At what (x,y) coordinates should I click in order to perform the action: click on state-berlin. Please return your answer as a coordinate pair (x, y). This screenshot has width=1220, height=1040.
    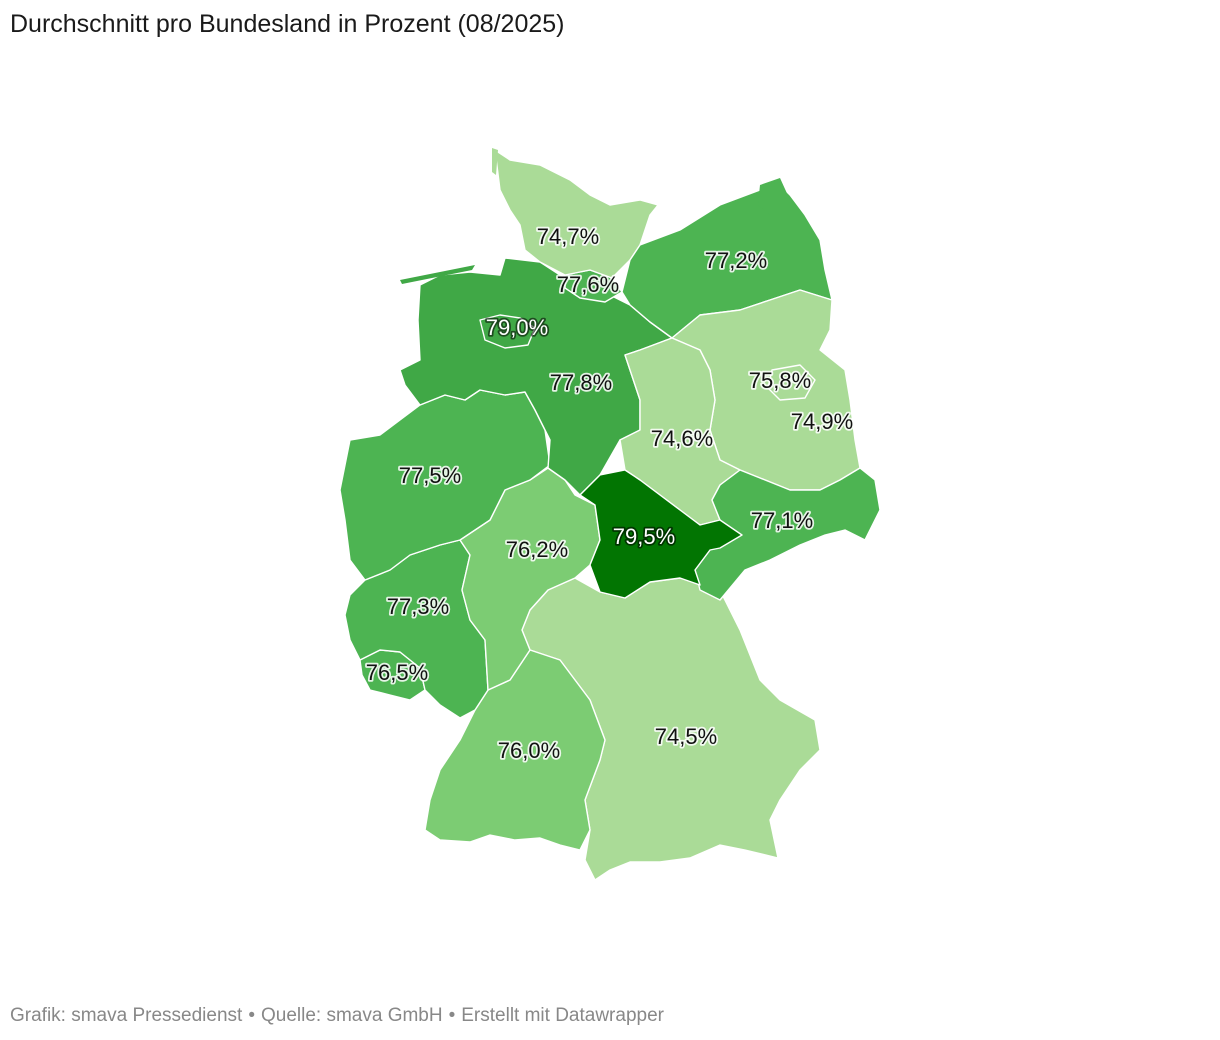
    Looking at the image, I should click on (791, 382).